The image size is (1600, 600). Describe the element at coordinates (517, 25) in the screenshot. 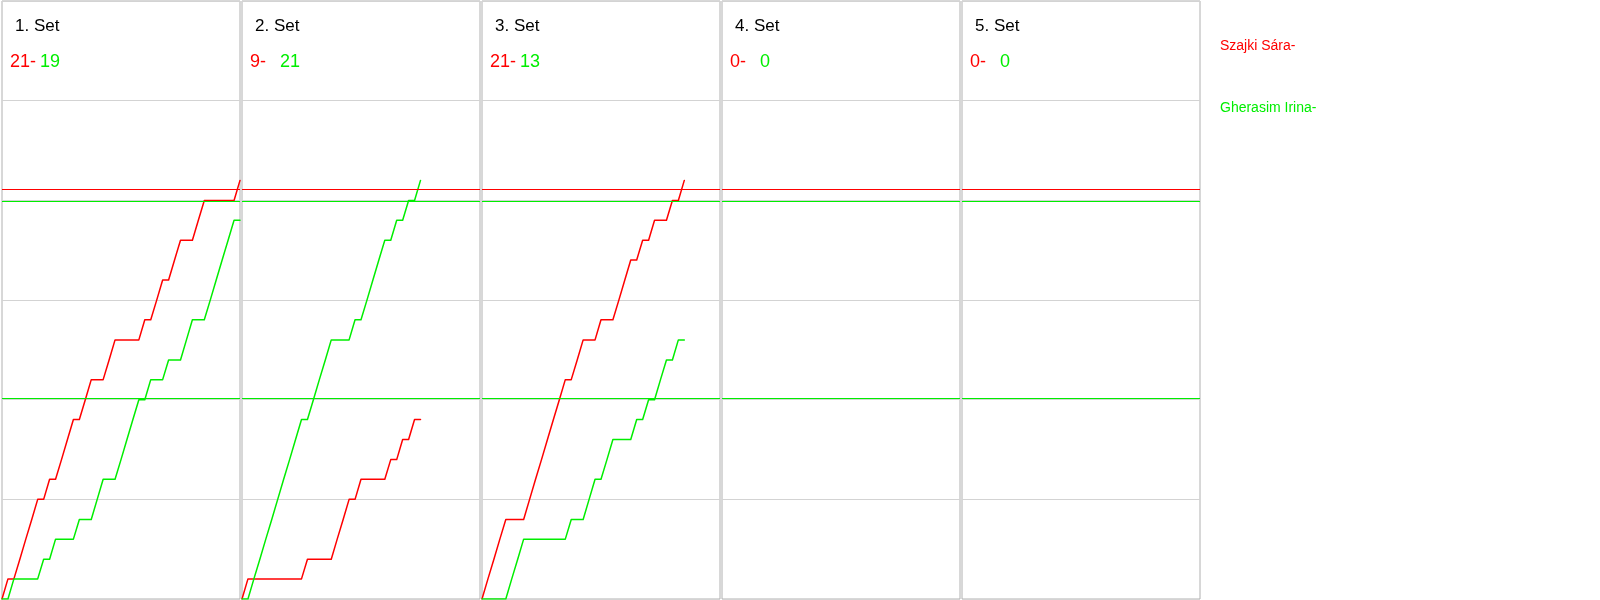

I see `chart-title: 3. Set` at that location.